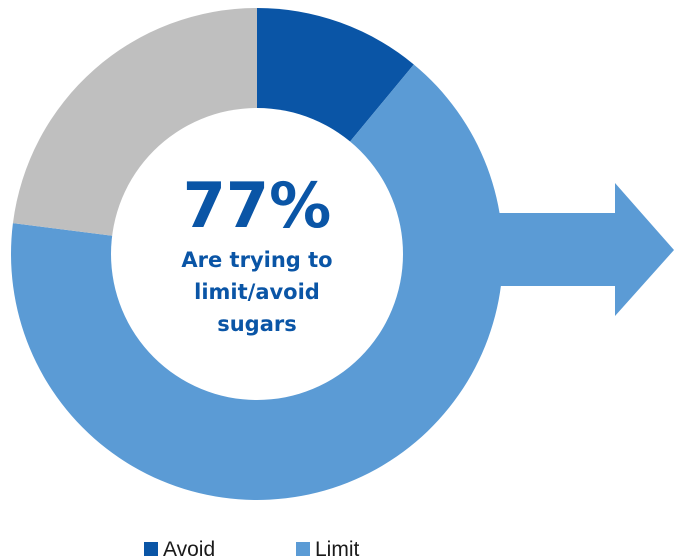 This screenshot has height=560, width=674. What do you see at coordinates (337, 549) in the screenshot?
I see `legend-label-limit: Limit` at bounding box center [337, 549].